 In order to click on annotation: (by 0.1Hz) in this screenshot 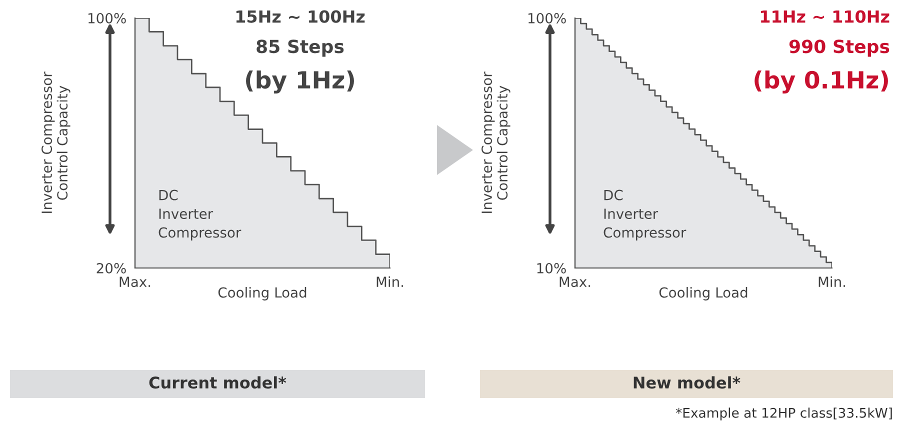, I will do `click(821, 82)`.